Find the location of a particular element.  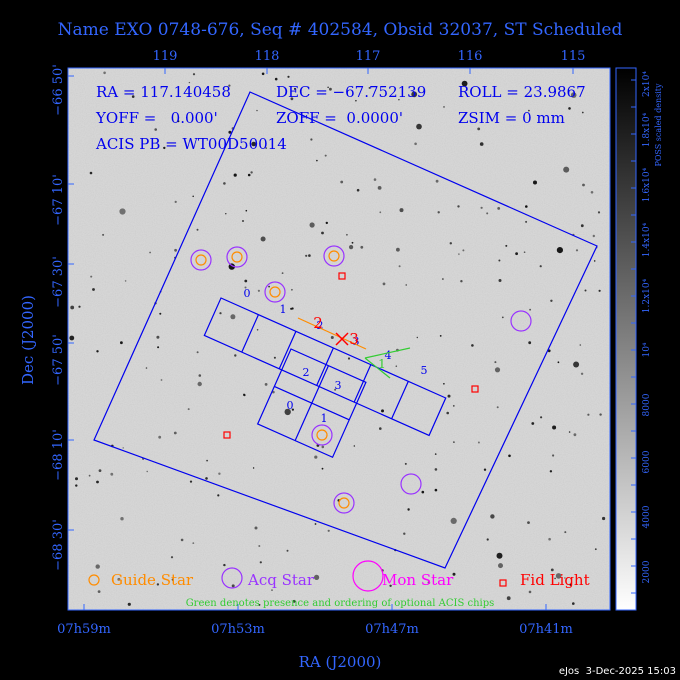

aimpoint-marker is located at coordinates (342, 339).